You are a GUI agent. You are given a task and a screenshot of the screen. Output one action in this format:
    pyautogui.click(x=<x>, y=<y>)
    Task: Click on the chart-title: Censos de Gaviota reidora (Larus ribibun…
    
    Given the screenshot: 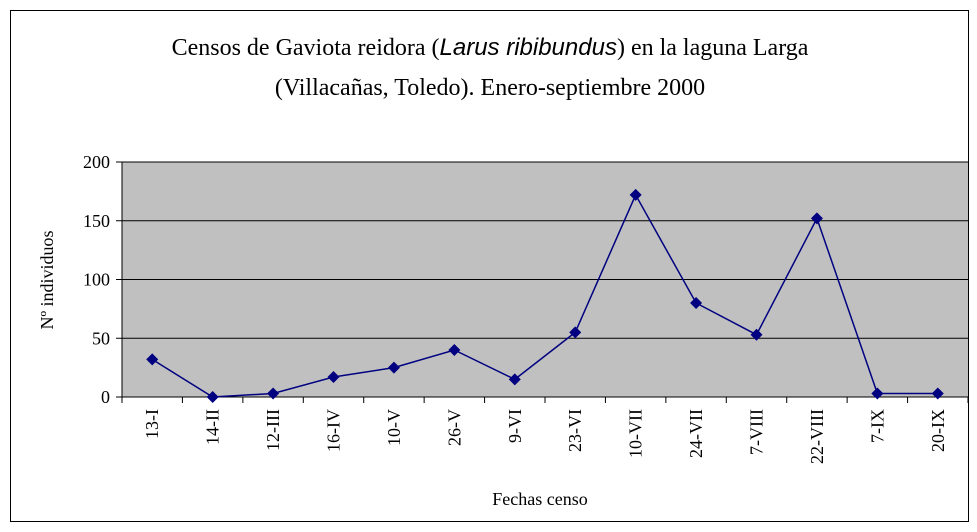 What is the action you would take?
    pyautogui.click(x=490, y=47)
    